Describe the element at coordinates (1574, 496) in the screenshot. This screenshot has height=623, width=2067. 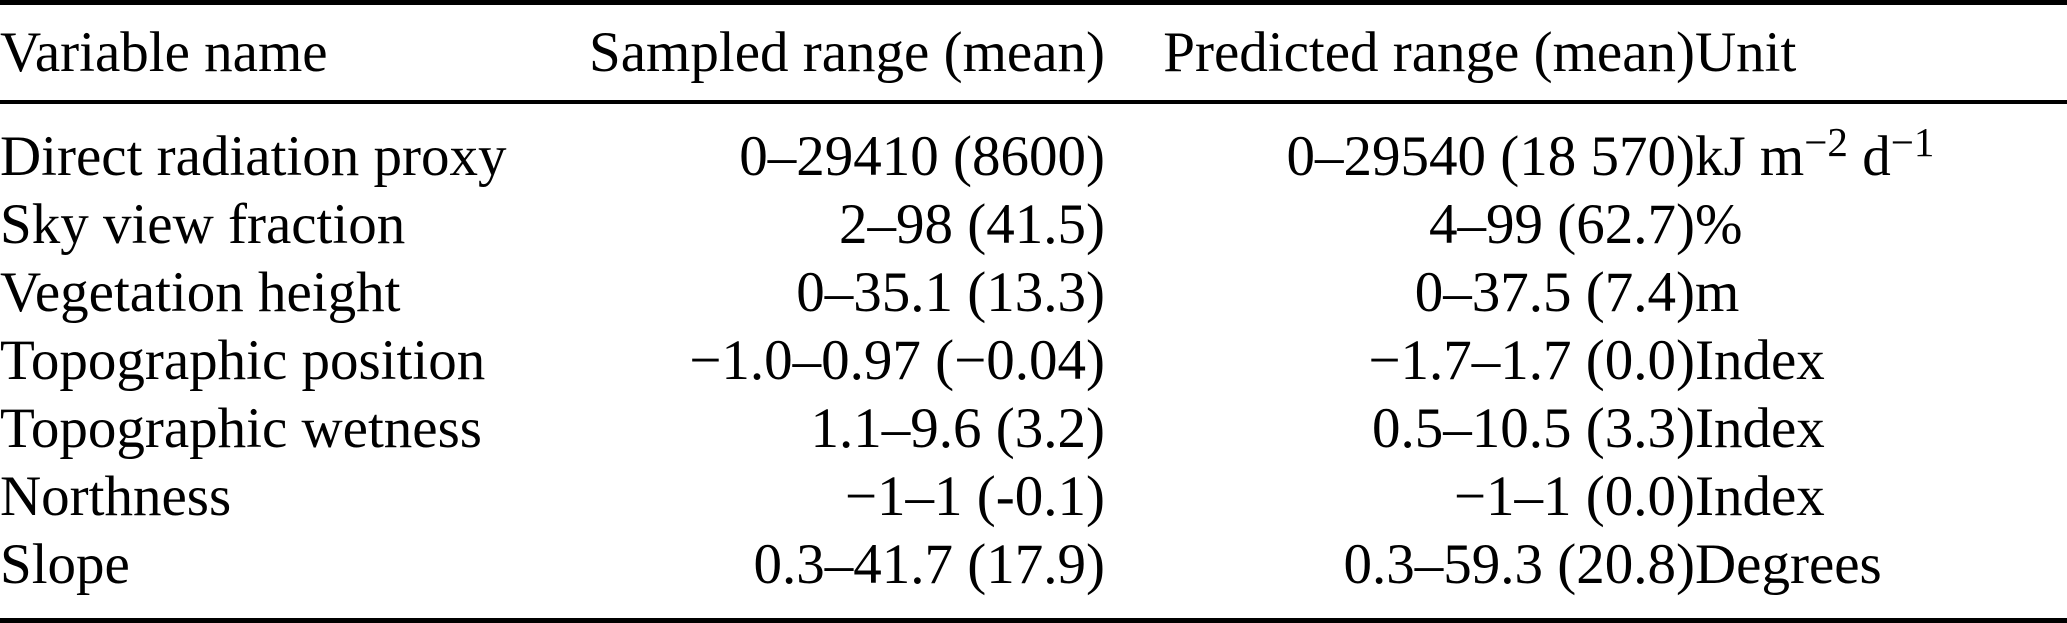
I see `predicted-range-cell: −1–1 (0.0)` at that location.